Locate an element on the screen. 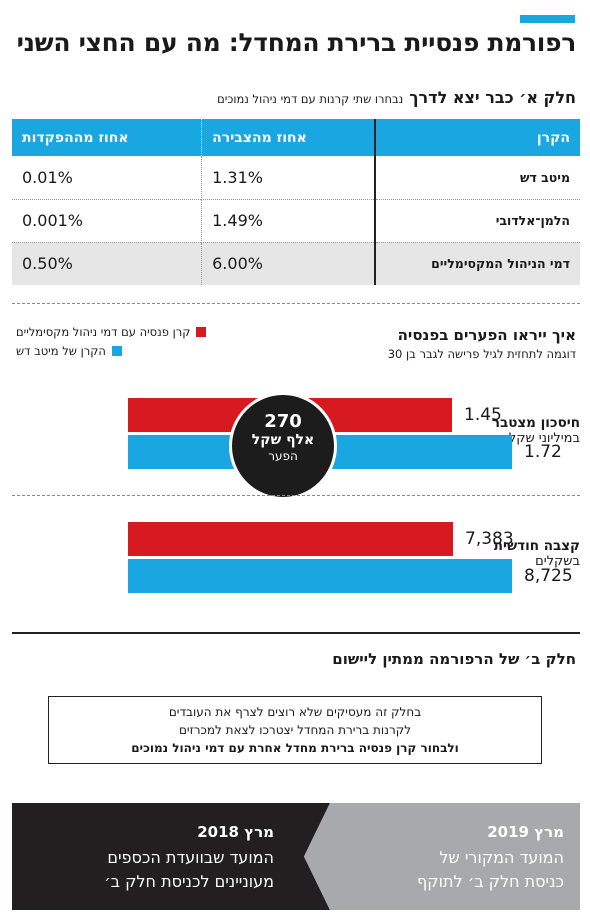 The image size is (590, 915). legend-swatch-red is located at coordinates (201, 332).